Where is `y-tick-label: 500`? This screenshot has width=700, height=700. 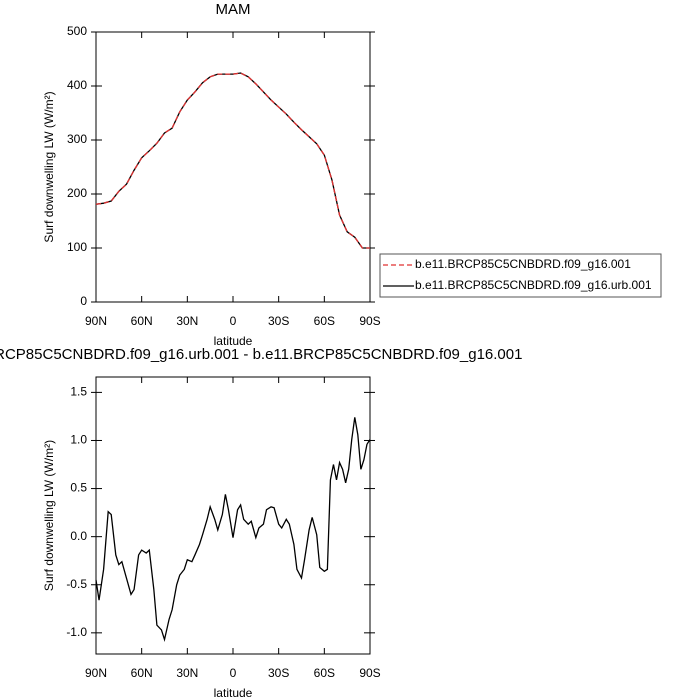
y-tick-label: 500 is located at coordinates (77, 31).